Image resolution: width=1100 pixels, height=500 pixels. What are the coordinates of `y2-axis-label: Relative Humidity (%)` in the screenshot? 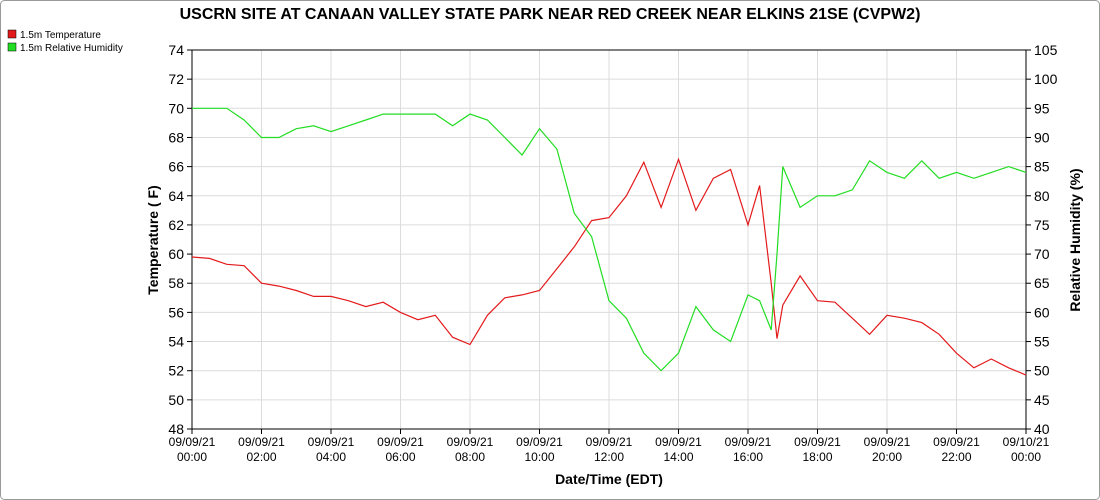 It's located at (1075, 239).